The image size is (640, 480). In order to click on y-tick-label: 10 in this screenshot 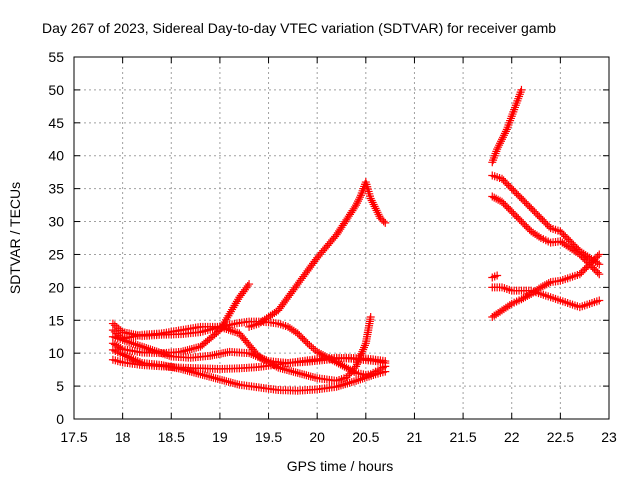, I will do `click(56, 353)`.